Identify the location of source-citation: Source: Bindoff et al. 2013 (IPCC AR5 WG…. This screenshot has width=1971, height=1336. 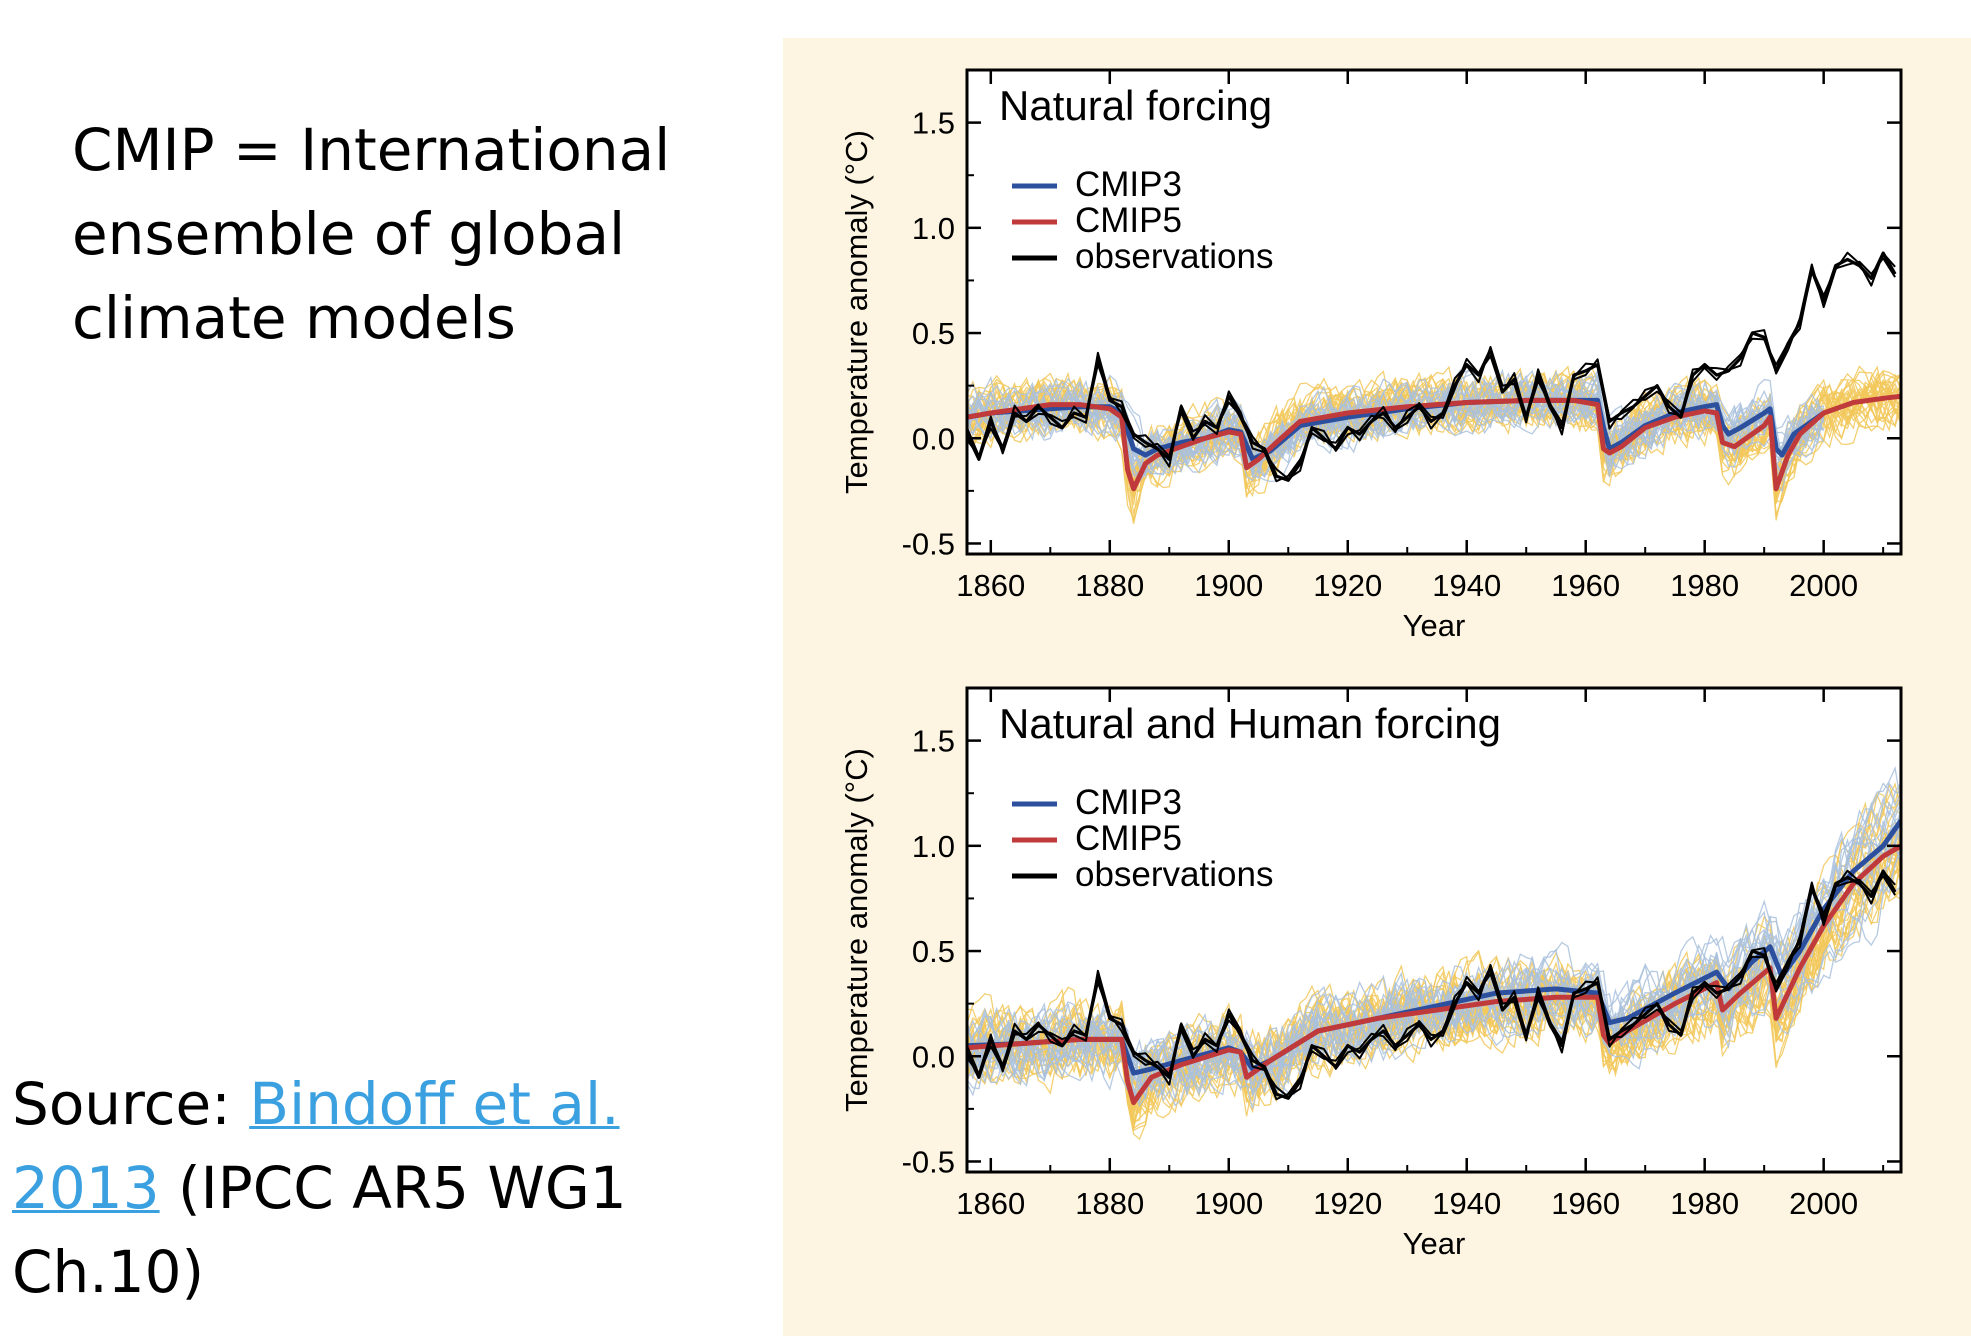
(362, 1188).